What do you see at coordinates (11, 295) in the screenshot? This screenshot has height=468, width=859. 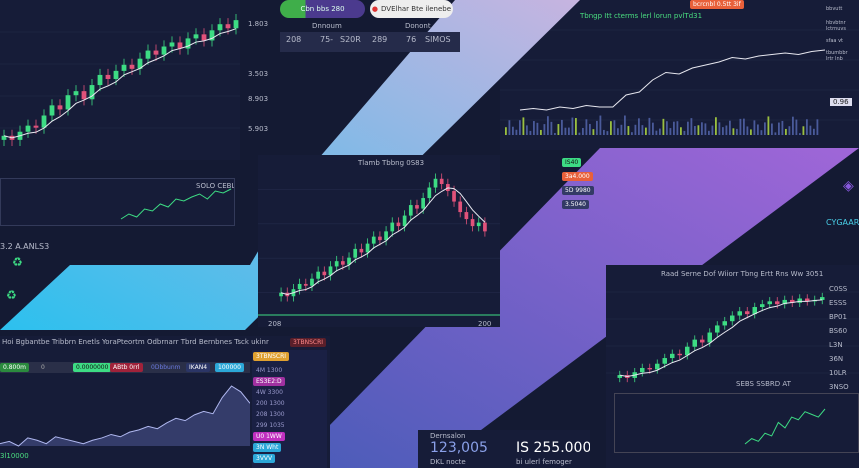 I see `sync-icon: ♻` at bounding box center [11, 295].